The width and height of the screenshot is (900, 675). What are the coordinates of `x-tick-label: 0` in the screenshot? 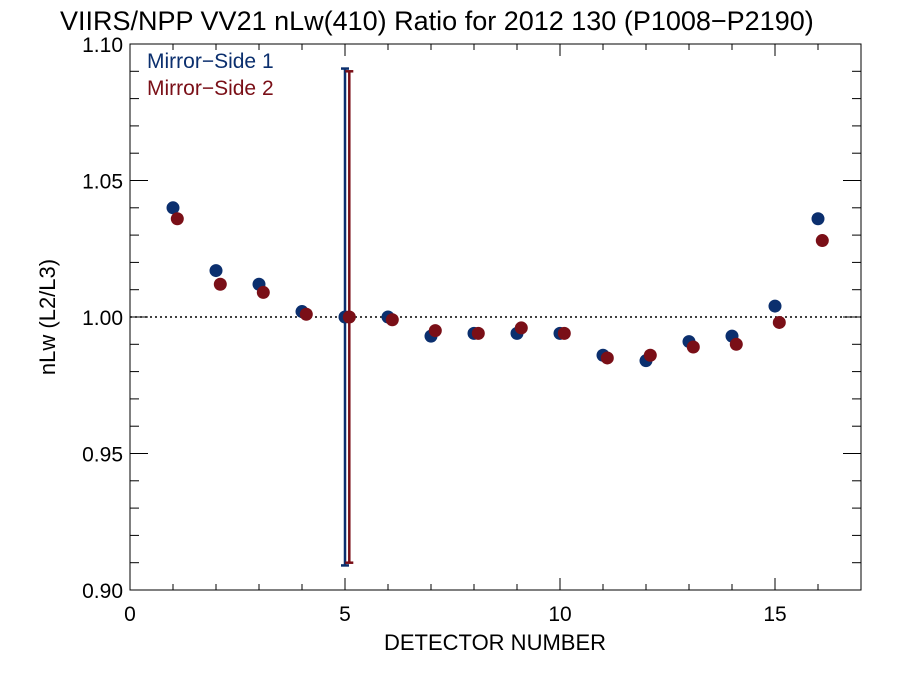 It's located at (130, 614).